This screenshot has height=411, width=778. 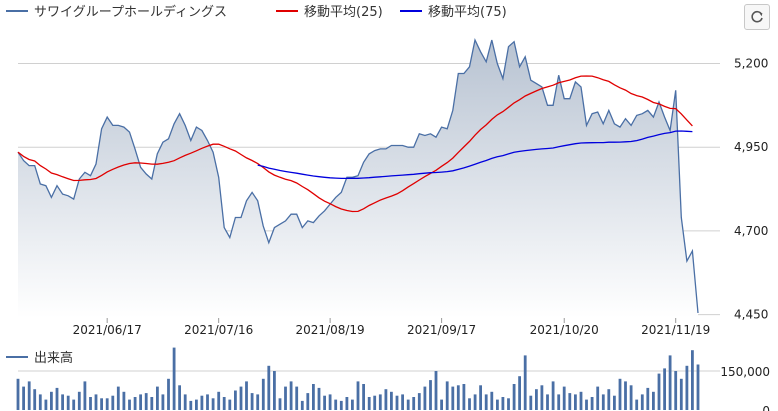 I want to click on price-y-tick-label: 4,700, so click(x=751, y=231).